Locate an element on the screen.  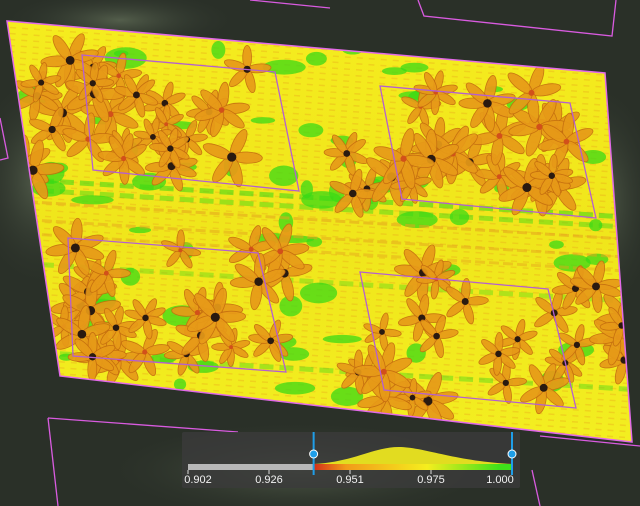
legend-tick-label: 0.926 is located at coordinates (269, 480).